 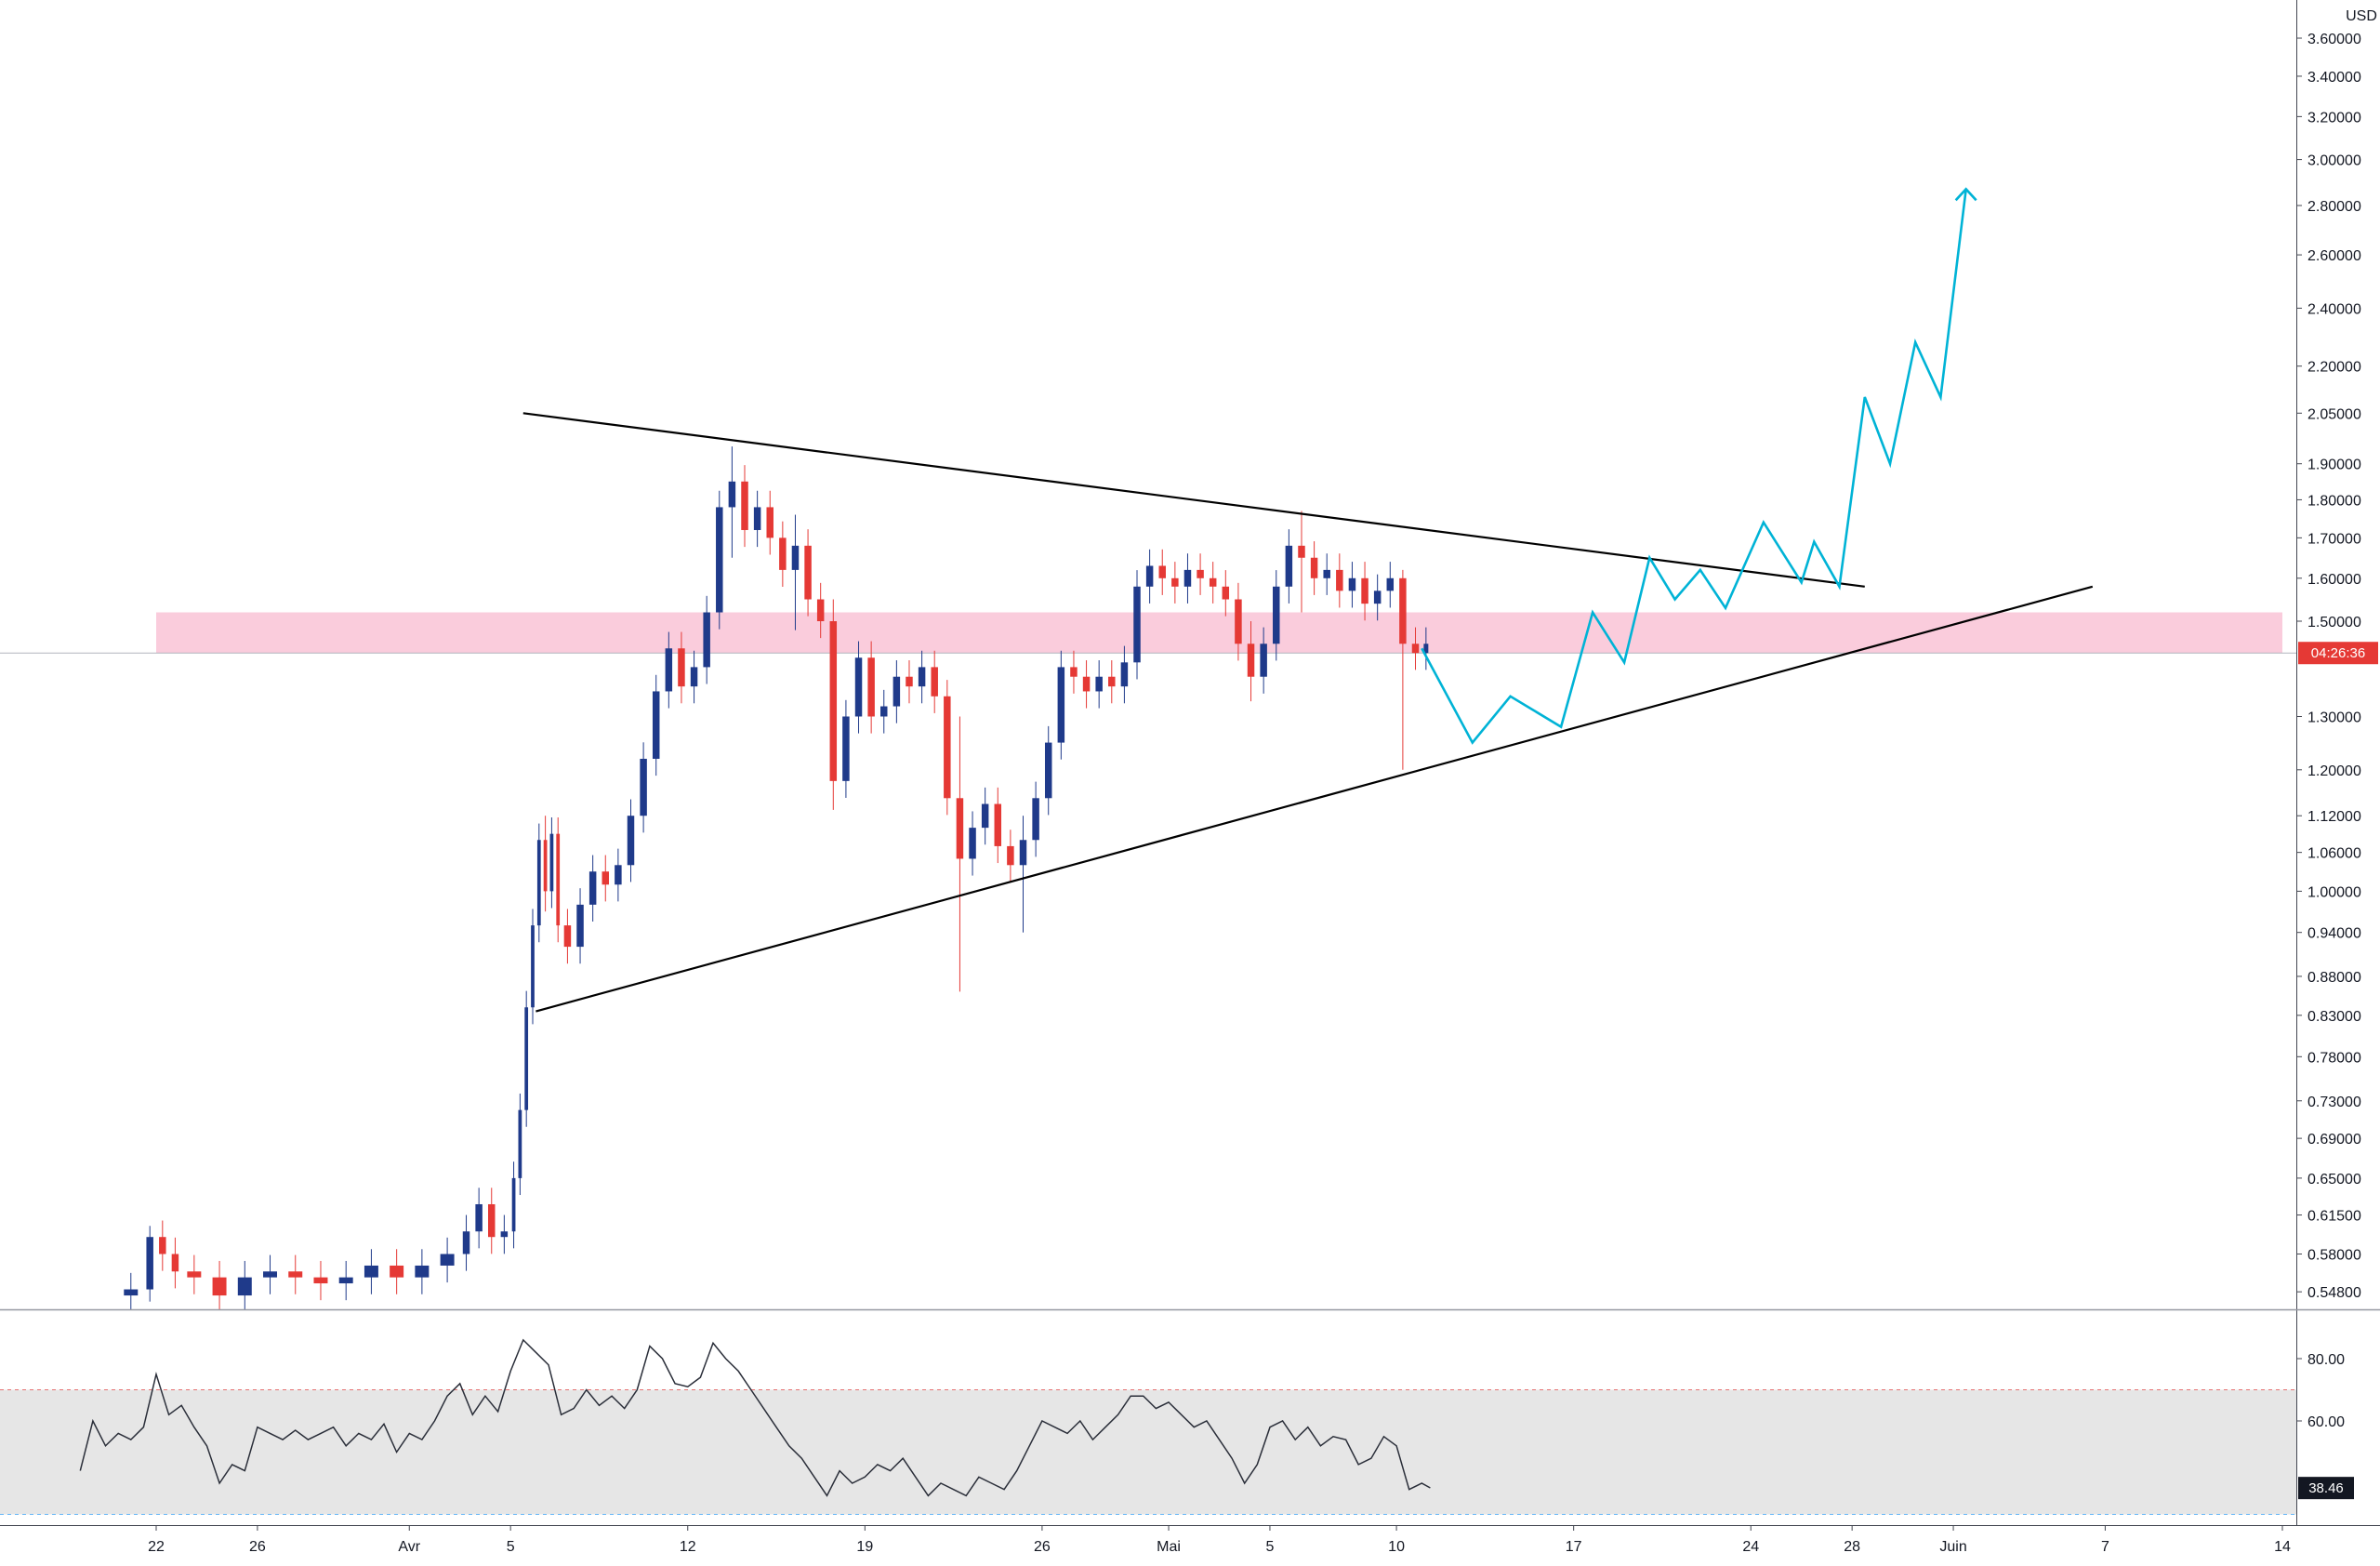 What do you see at coordinates (156, 1547) in the screenshot?
I see `time-tick-label: 22` at bounding box center [156, 1547].